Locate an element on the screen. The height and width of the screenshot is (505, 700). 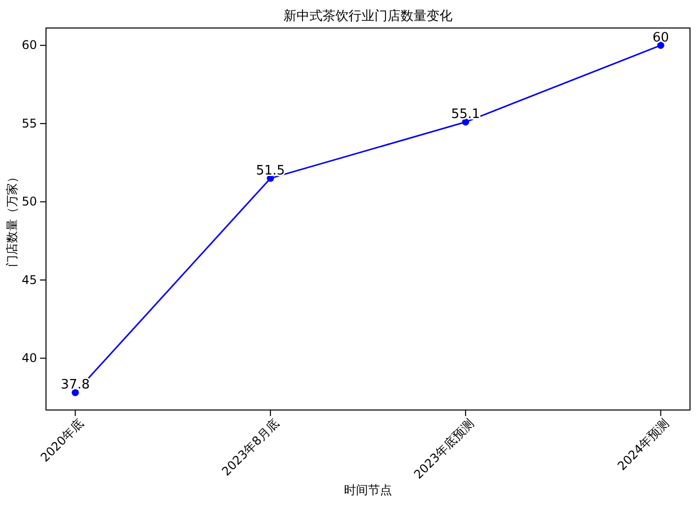
y-tick-label: 45 is located at coordinates (29, 279).